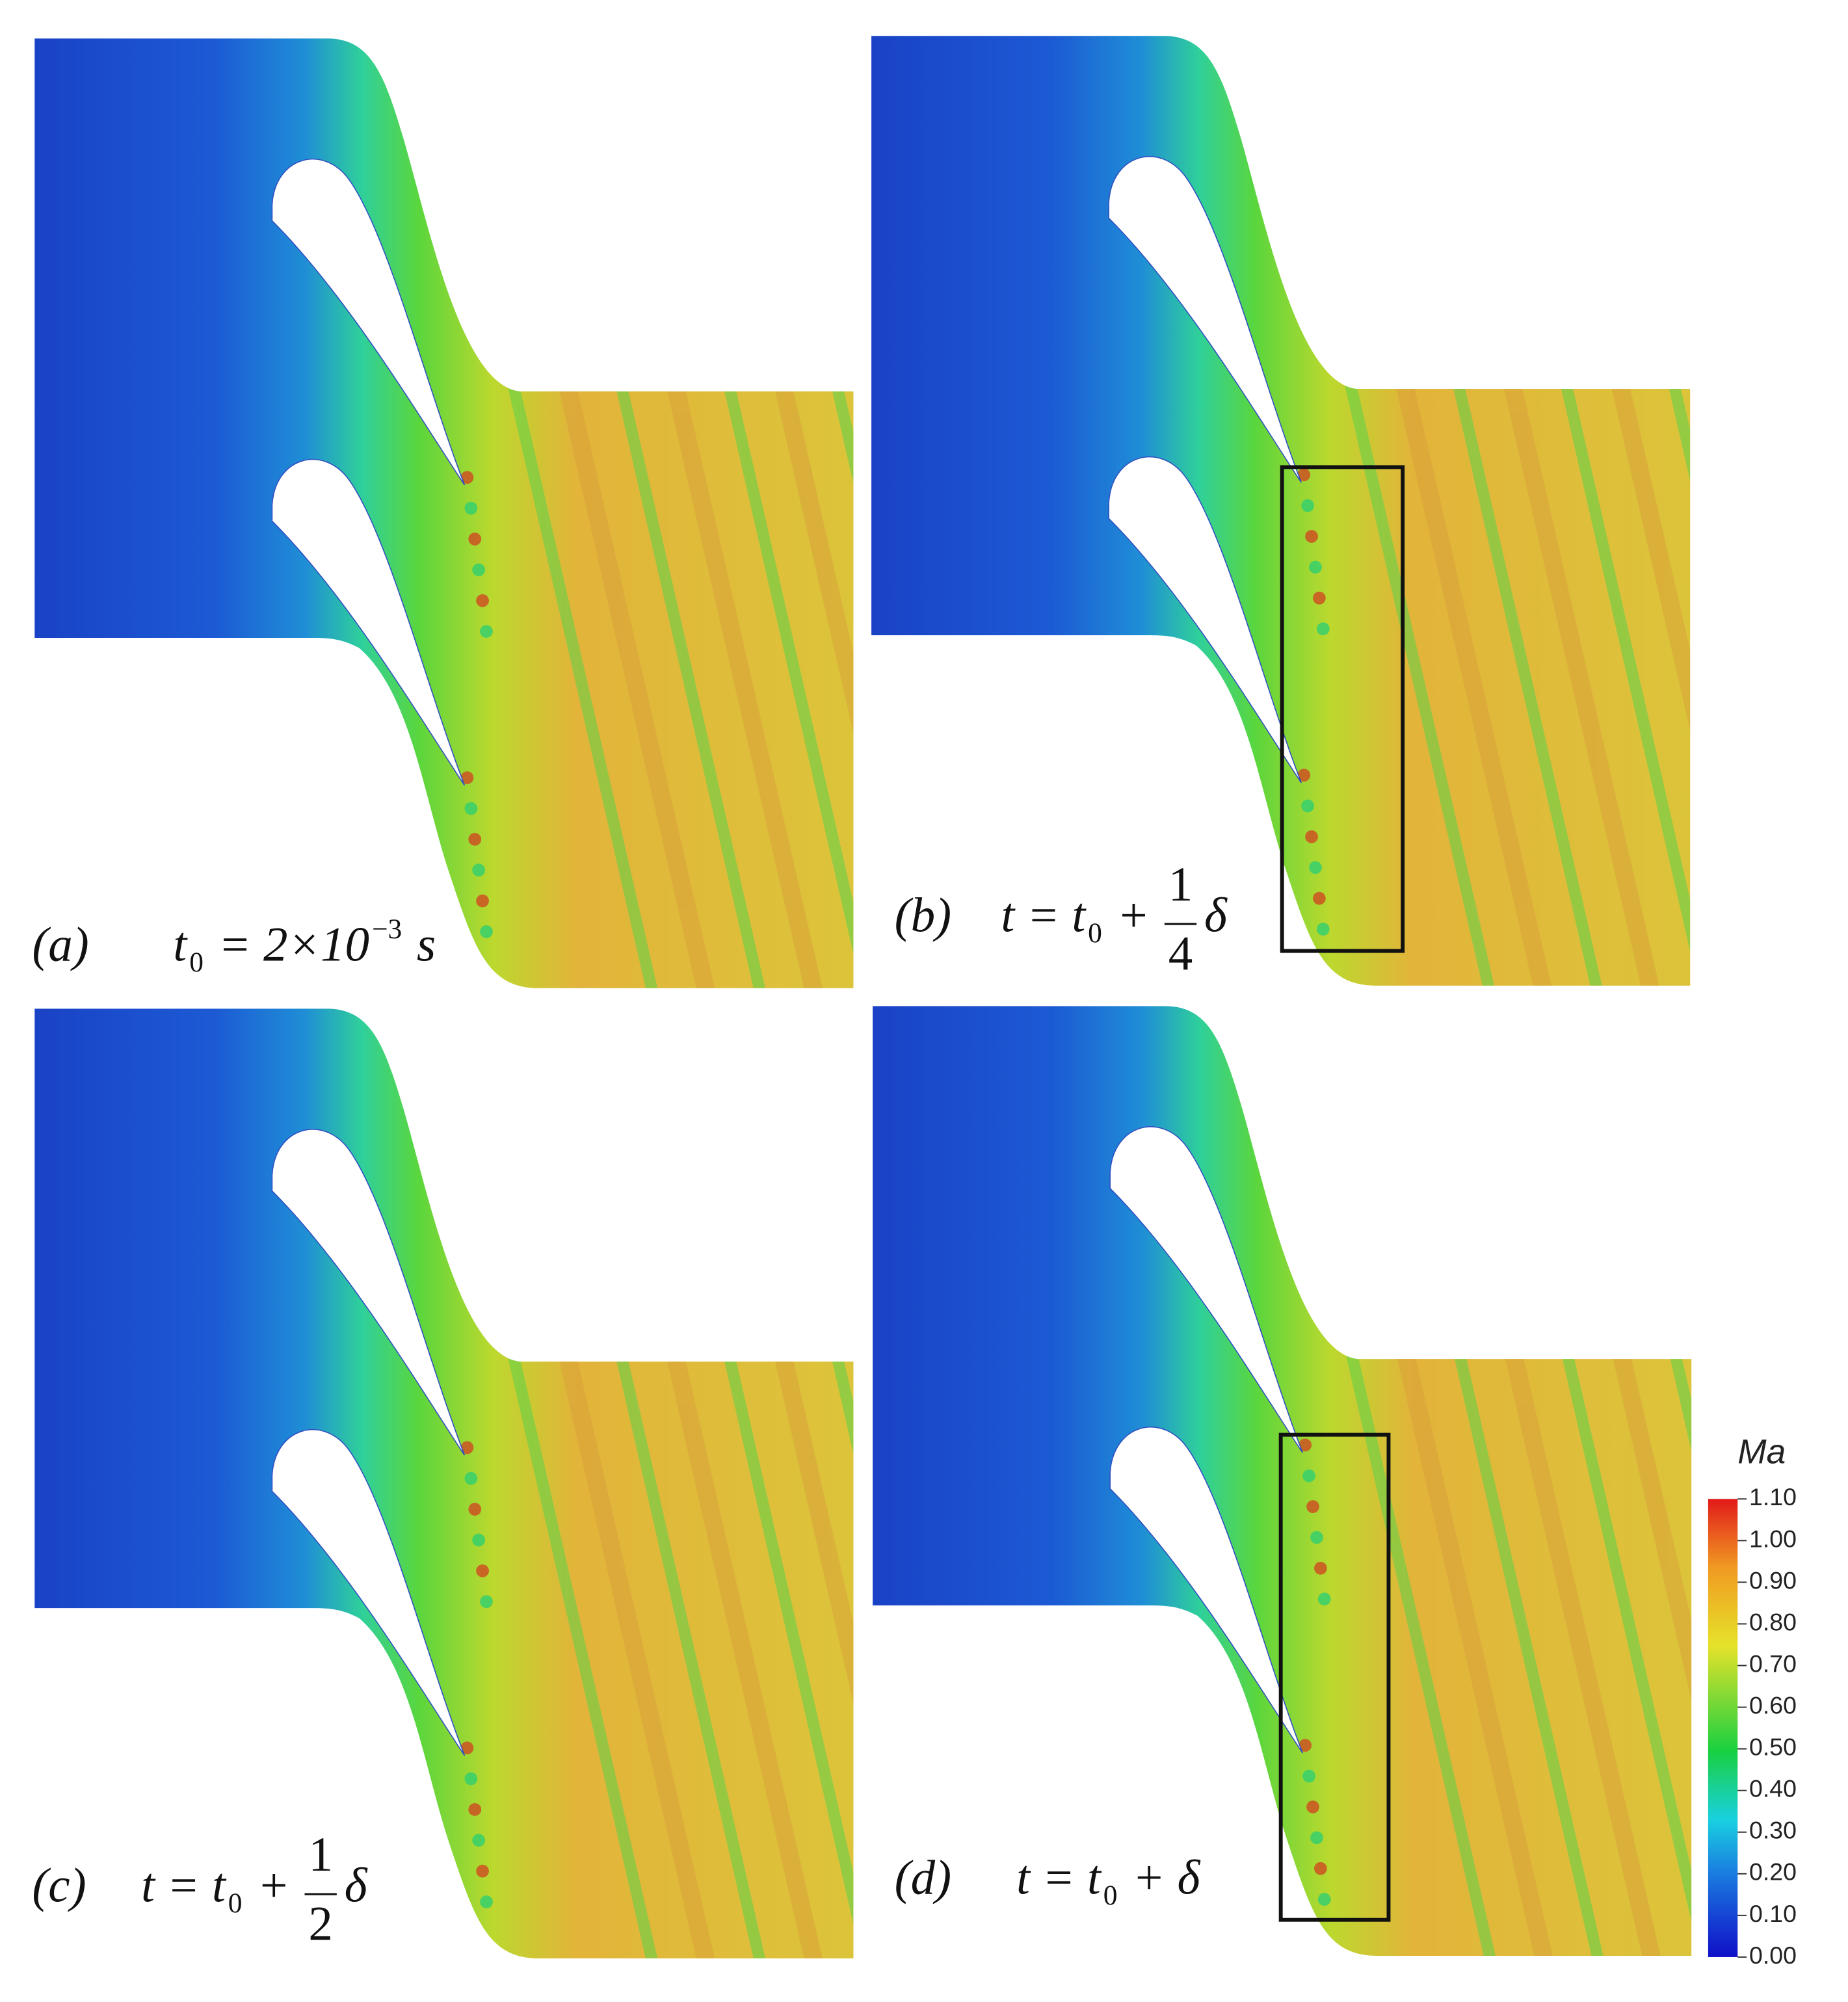 The height and width of the screenshot is (2002, 1848). I want to click on equation-text: +, so click(1133, 915).